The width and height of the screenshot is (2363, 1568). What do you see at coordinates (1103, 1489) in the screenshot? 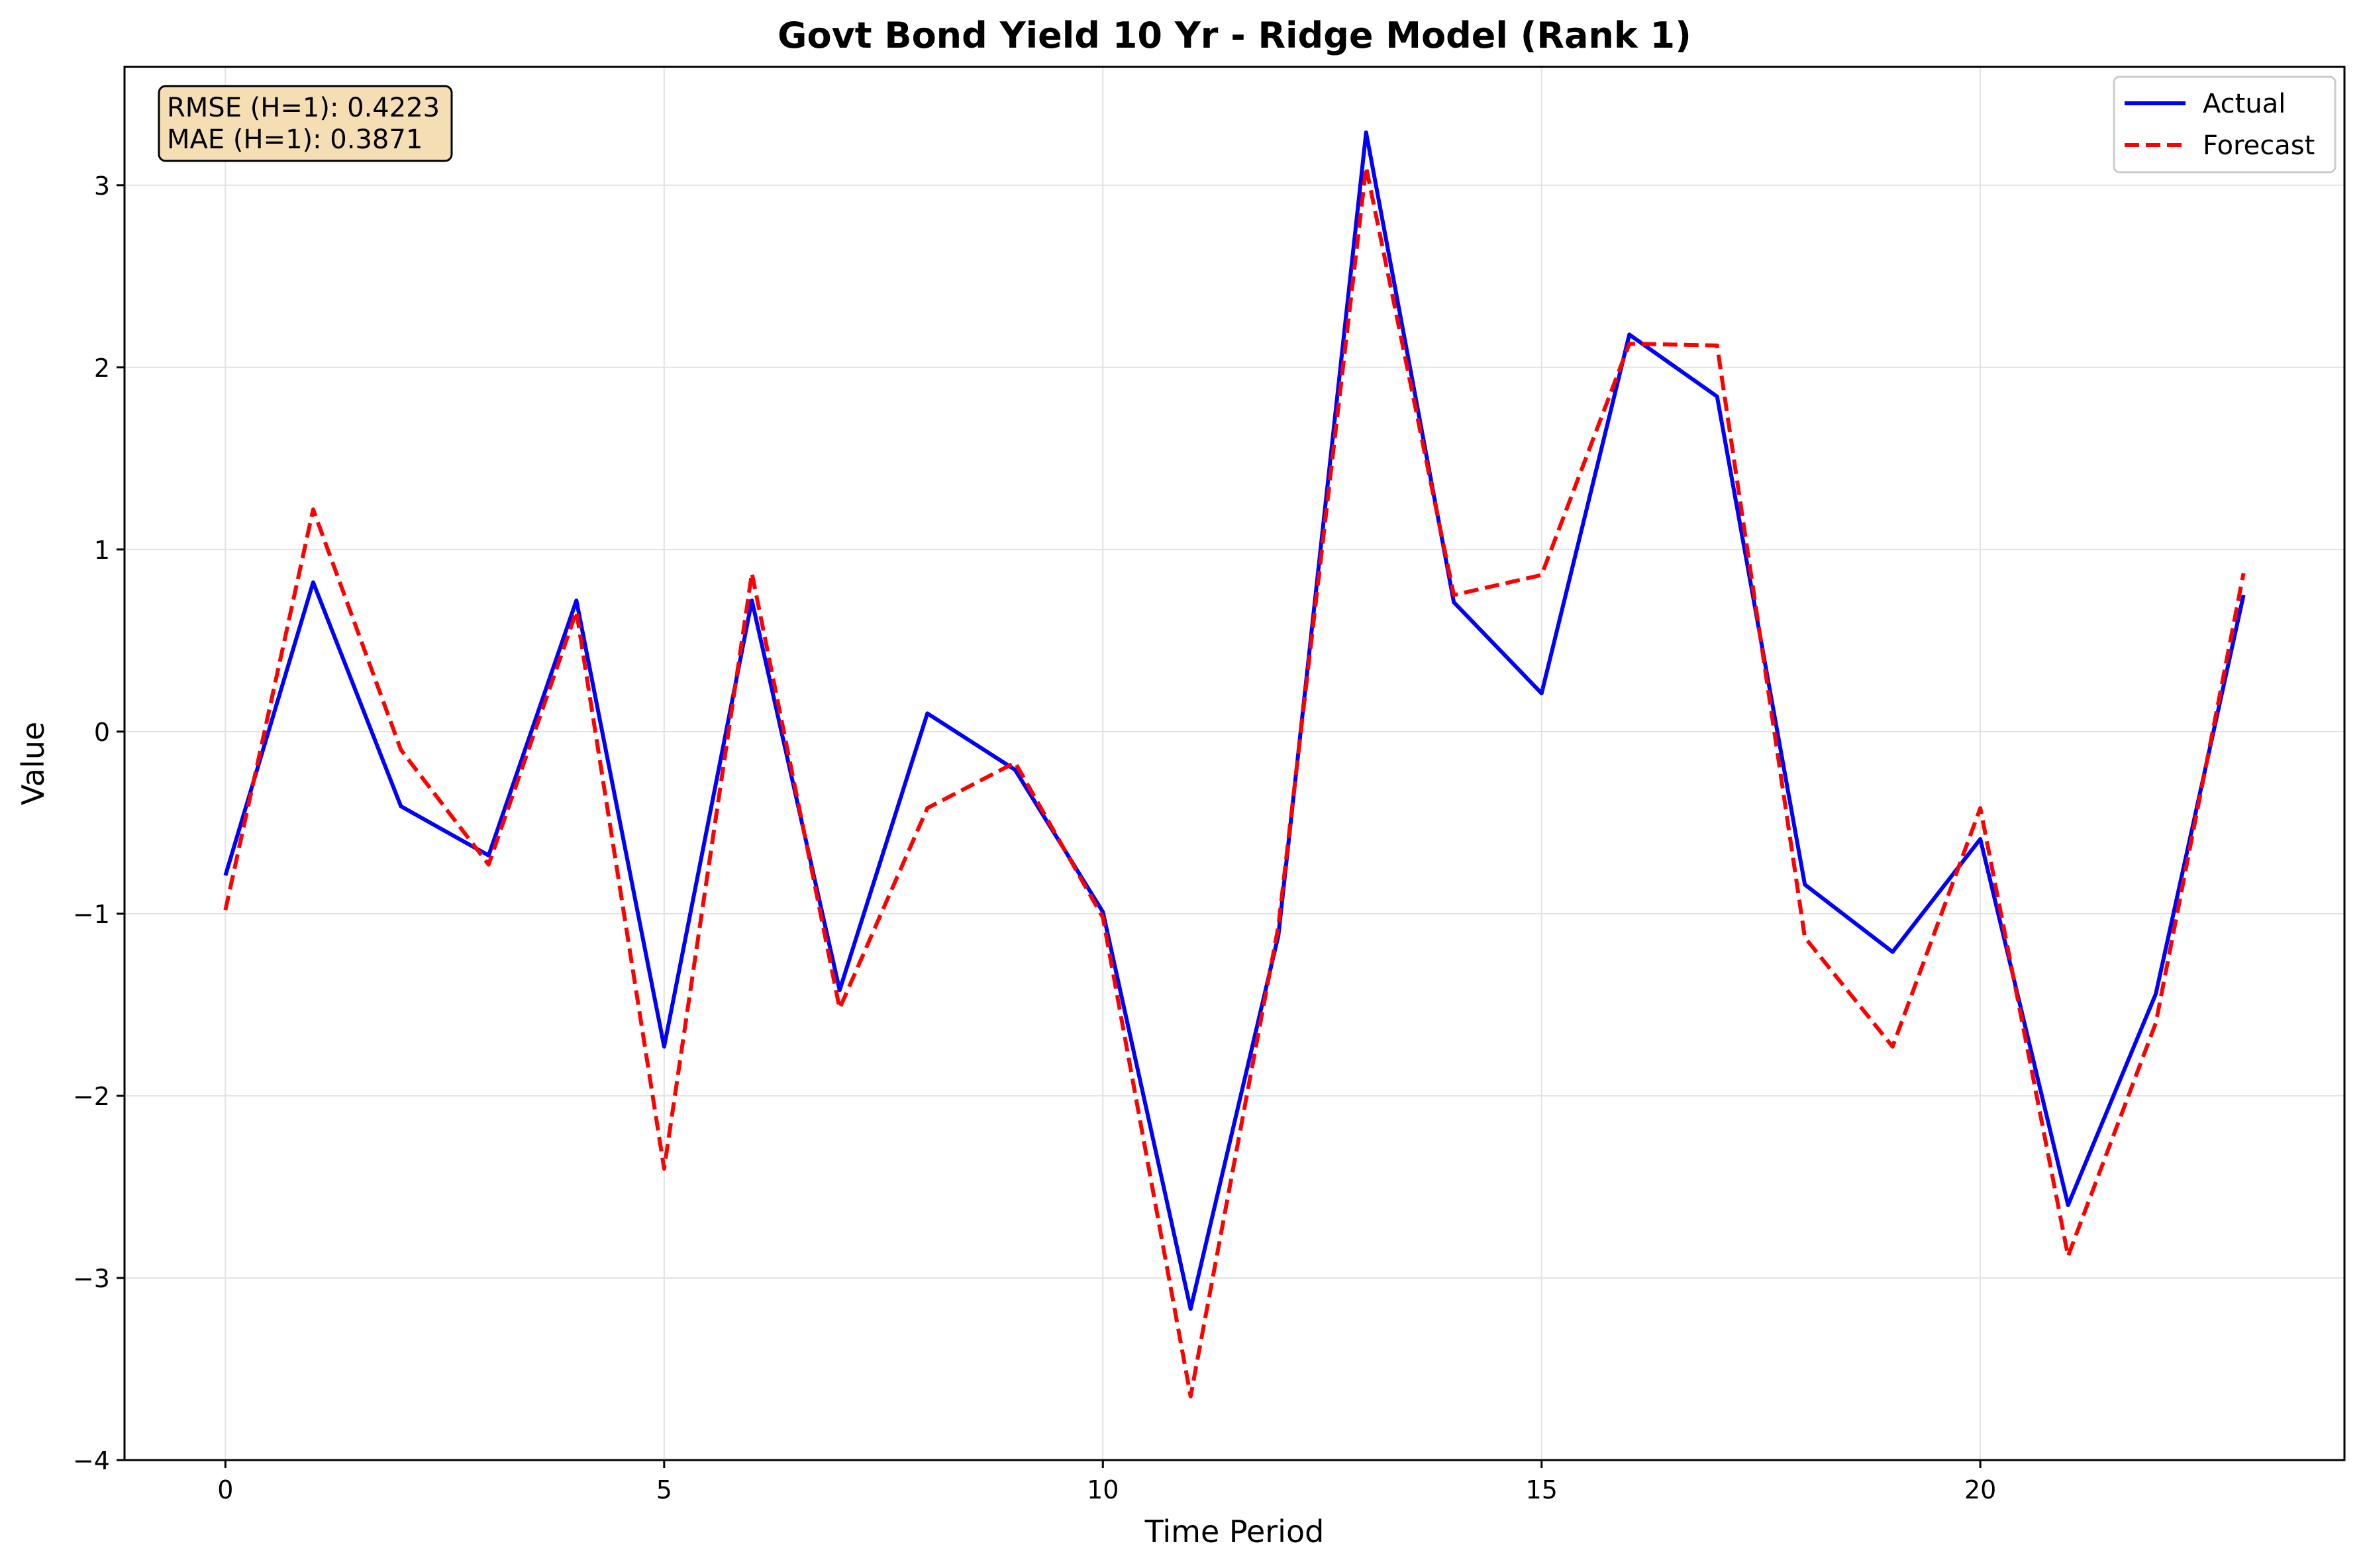
I see `x-tick-label: 10` at bounding box center [1103, 1489].